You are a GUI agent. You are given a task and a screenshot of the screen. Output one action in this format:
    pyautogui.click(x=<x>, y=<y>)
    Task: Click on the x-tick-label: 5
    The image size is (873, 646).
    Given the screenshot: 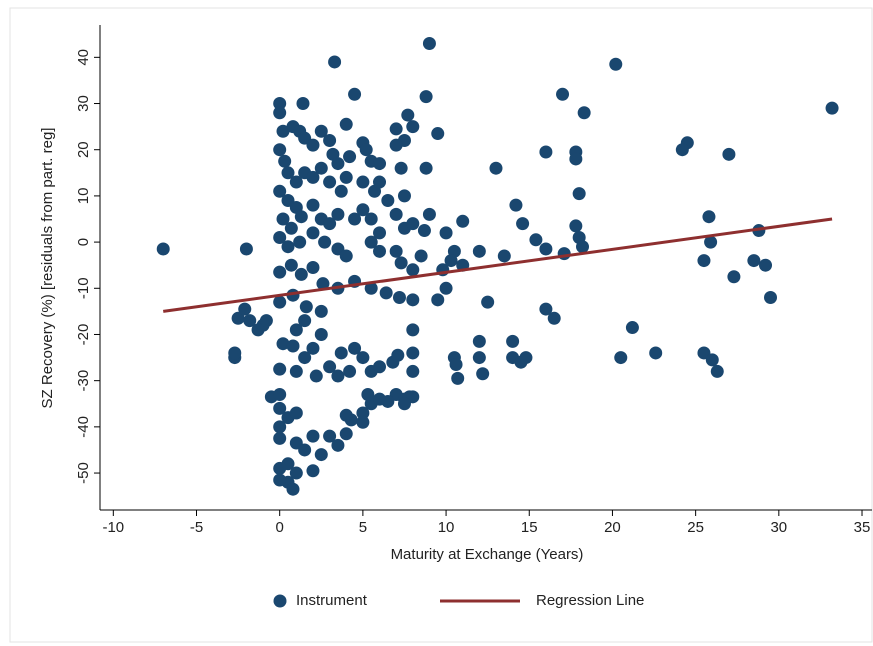 What is the action you would take?
    pyautogui.click(x=363, y=527)
    